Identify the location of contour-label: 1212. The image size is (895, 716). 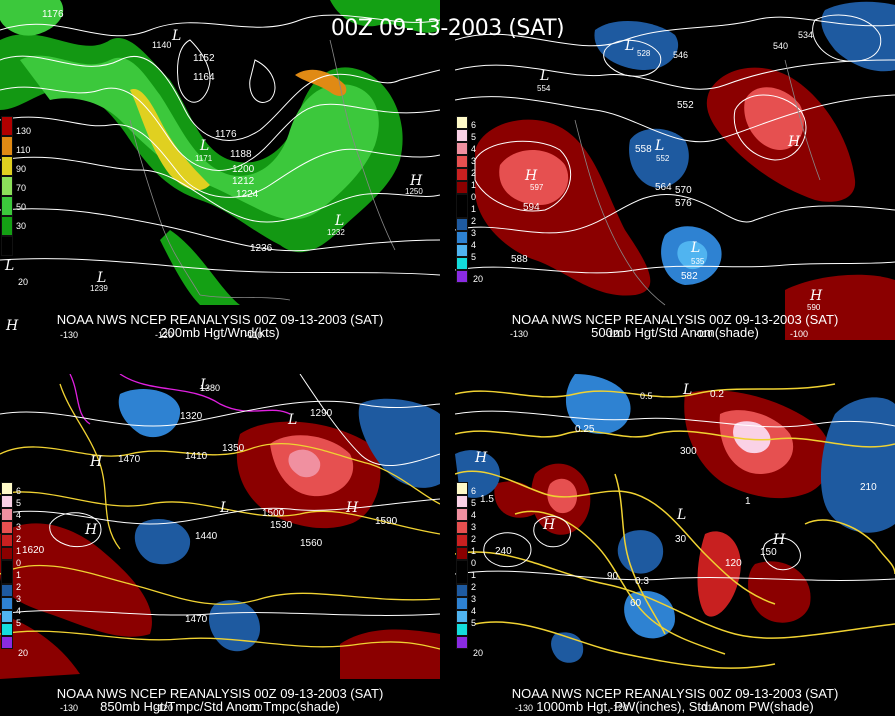
(243, 181).